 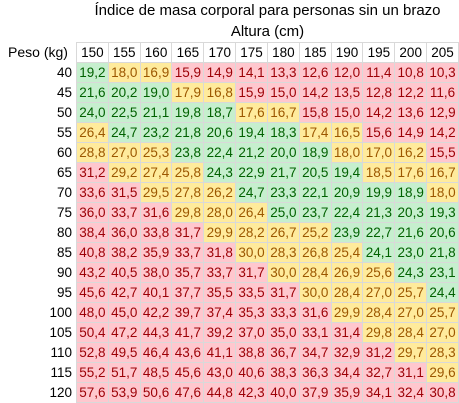 What do you see at coordinates (315, 172) in the screenshot?
I see `bmi-cell: 20,5` at bounding box center [315, 172].